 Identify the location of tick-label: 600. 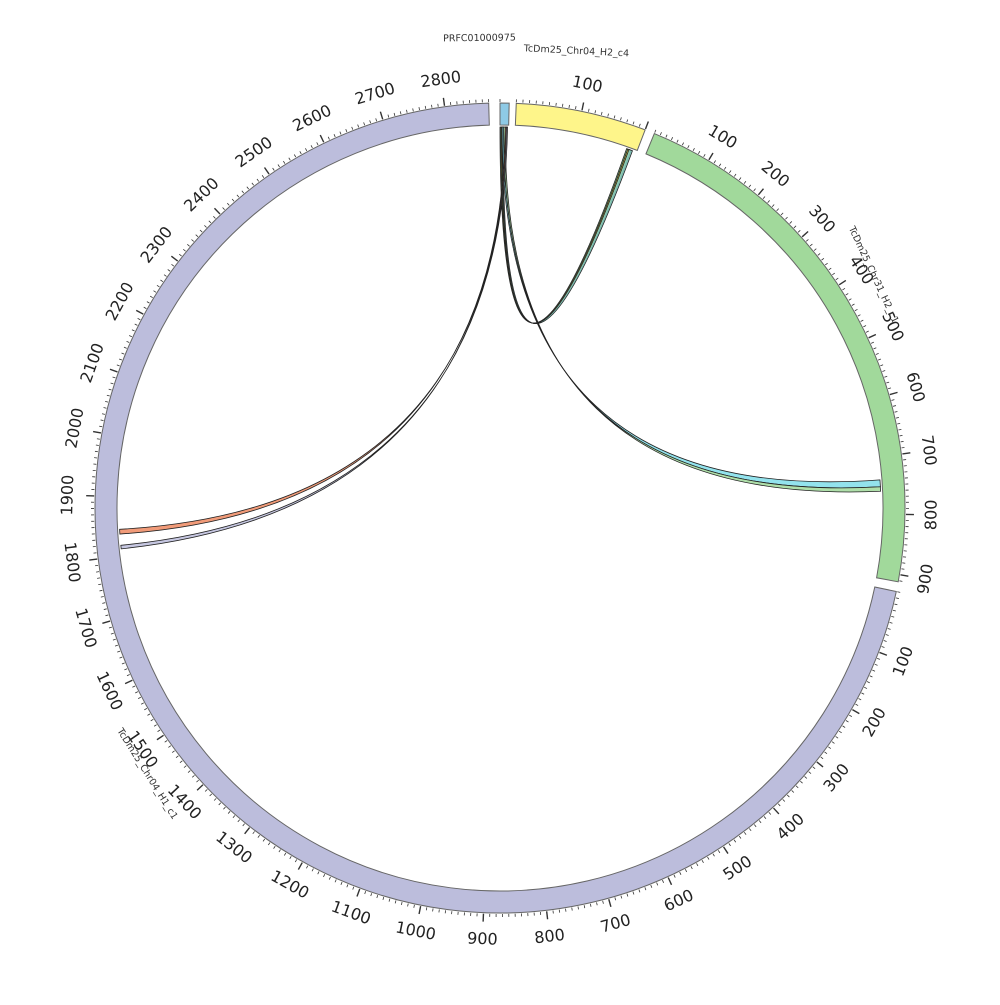
(915, 387).